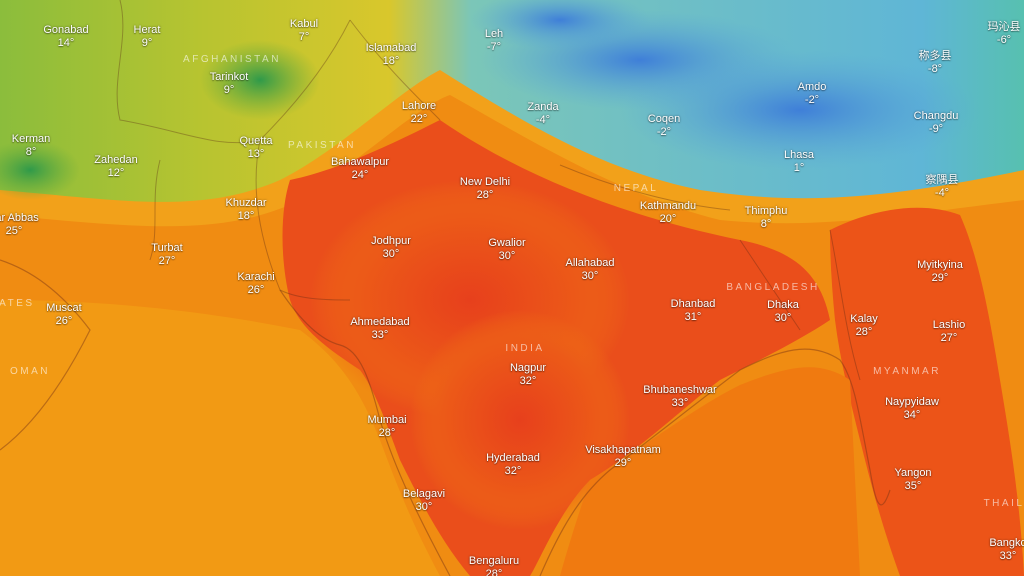  Describe the element at coordinates (494, 561) in the screenshot. I see `city-name: Bengaluru` at that location.